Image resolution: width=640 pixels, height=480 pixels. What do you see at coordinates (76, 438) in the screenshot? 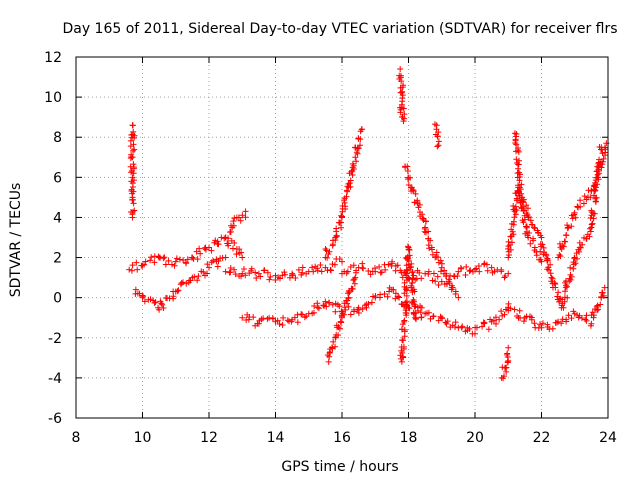
I see `x-tick-label: 8` at bounding box center [76, 438].